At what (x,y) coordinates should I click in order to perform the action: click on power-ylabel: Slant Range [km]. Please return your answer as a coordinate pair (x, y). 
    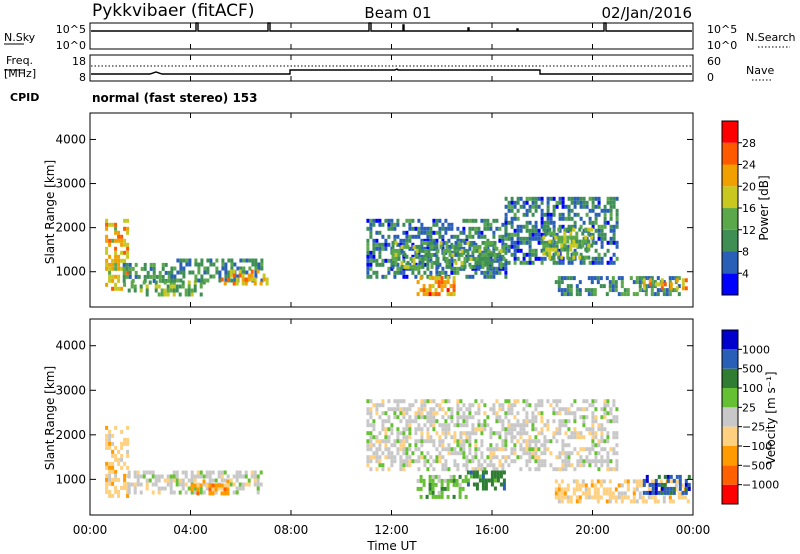
    Looking at the image, I should click on (50, 212).